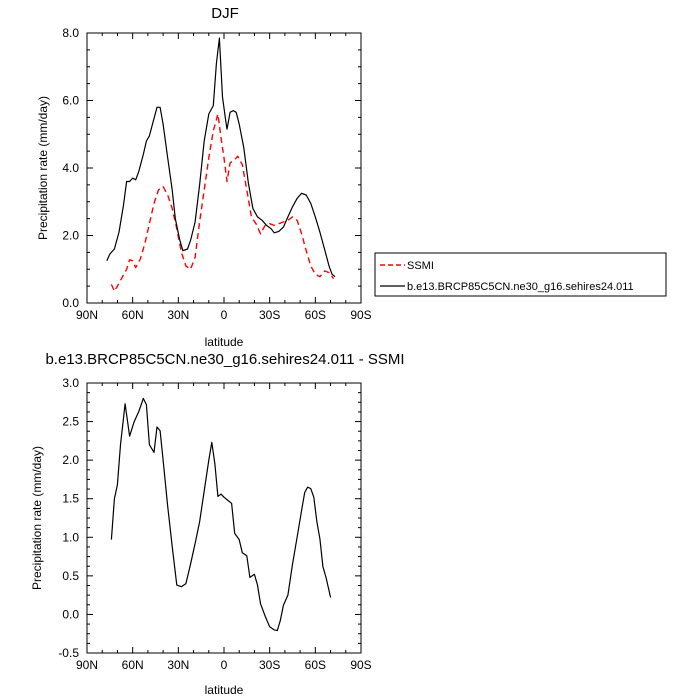  I want to click on bottom-x-tick-label: 0, so click(224, 665).